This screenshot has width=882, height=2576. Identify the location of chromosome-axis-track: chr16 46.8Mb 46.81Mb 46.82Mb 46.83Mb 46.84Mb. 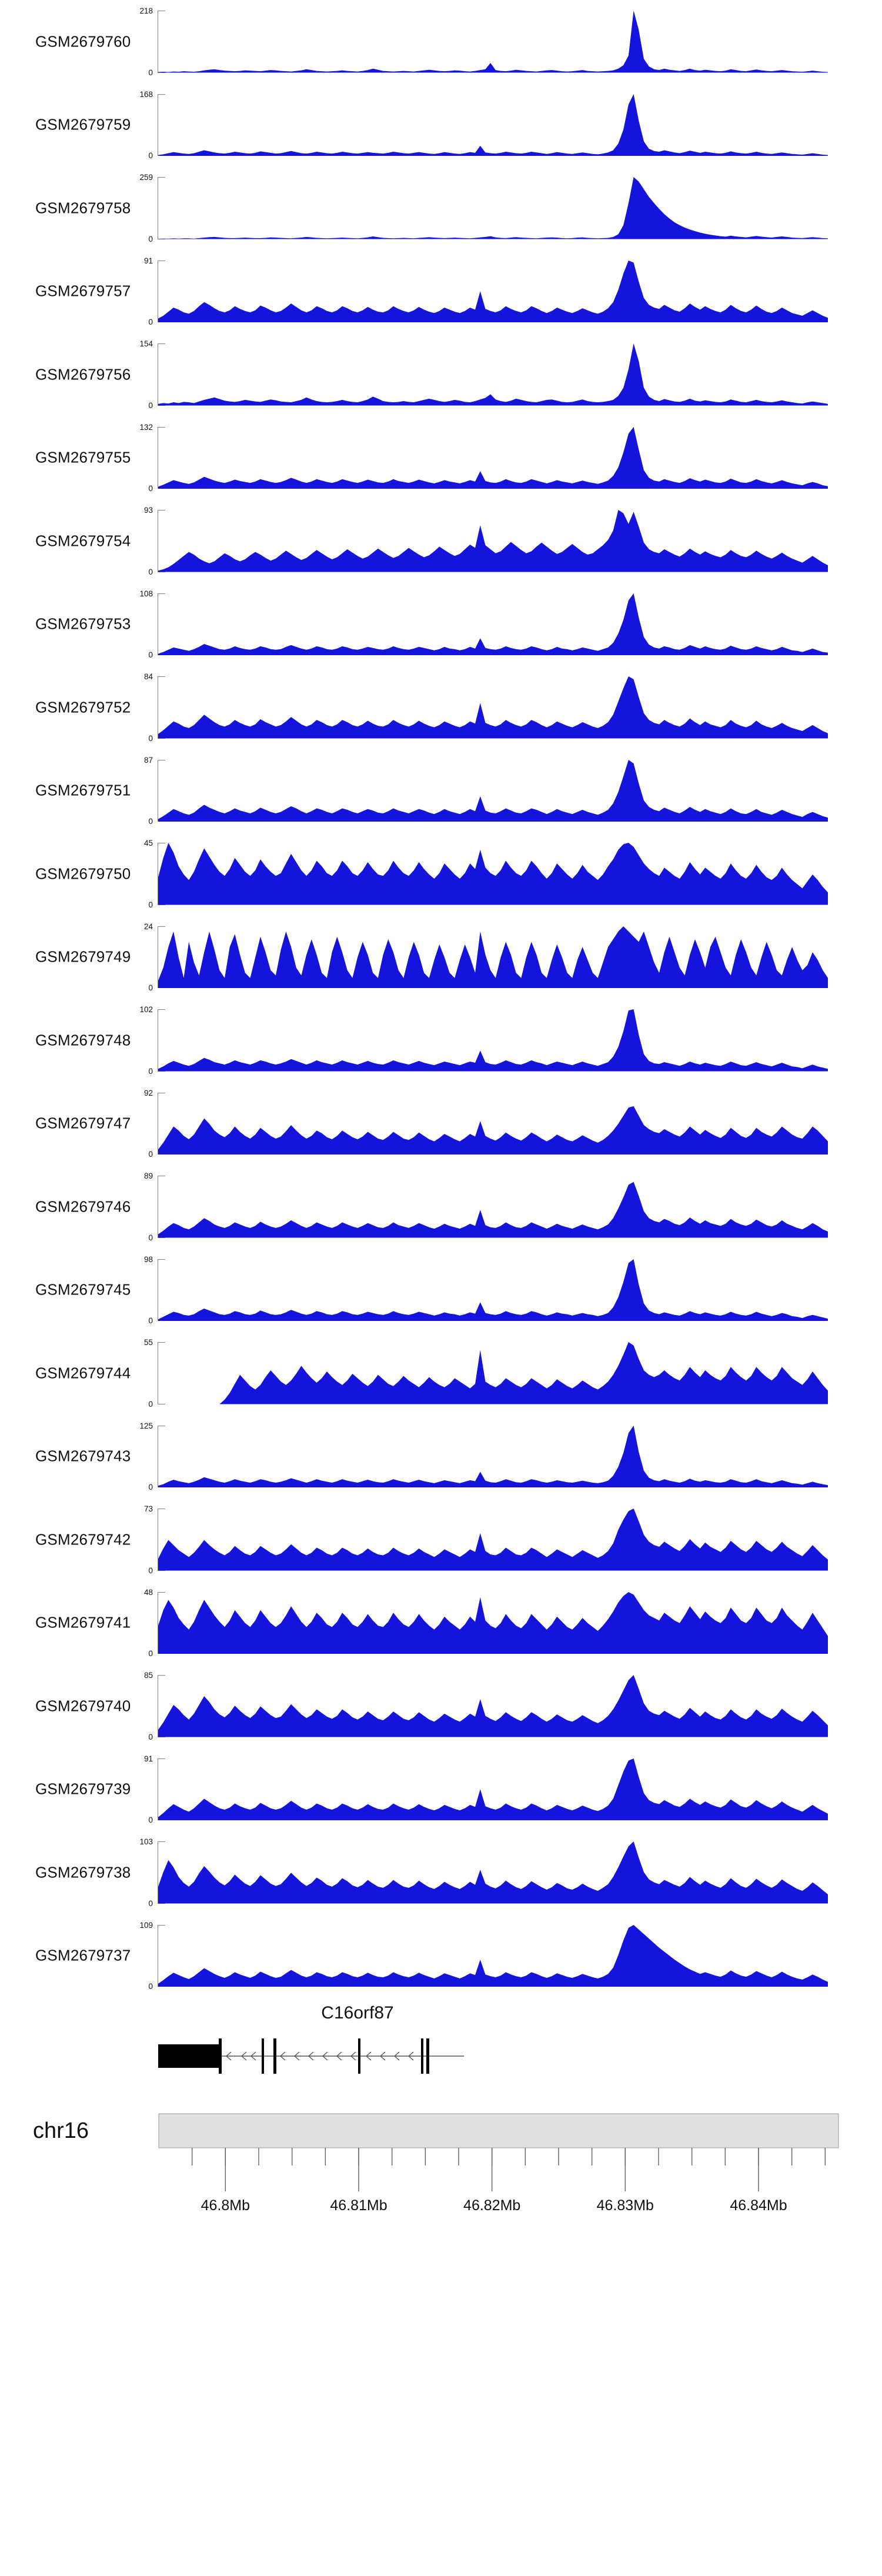
(441, 2176).